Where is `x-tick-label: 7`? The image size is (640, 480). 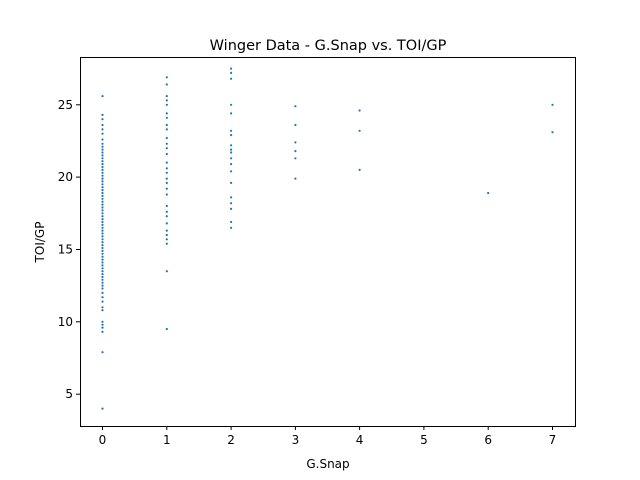 x-tick-label: 7 is located at coordinates (553, 440).